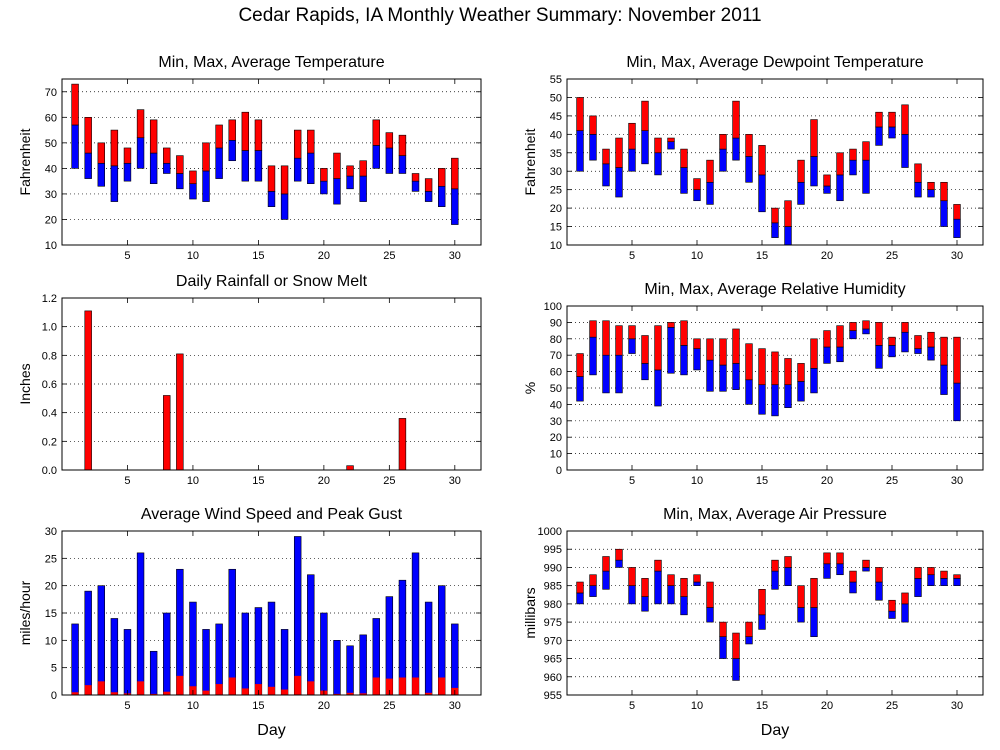  Describe the element at coordinates (550, 532) in the screenshot. I see `y-tick-label: 1000` at that location.